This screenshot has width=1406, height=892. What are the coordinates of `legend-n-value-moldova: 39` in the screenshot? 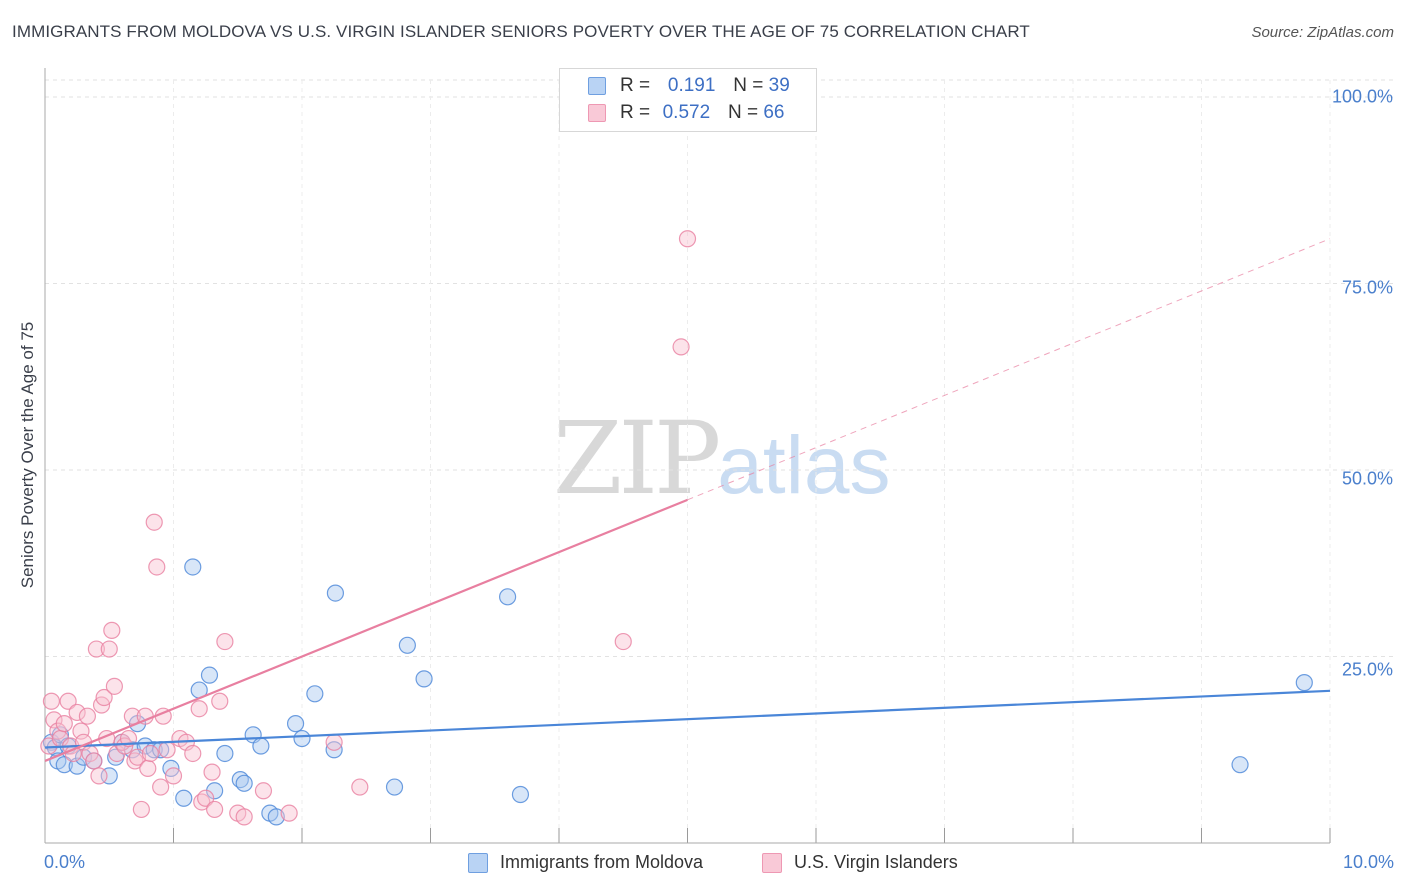 It's located at (779, 85).